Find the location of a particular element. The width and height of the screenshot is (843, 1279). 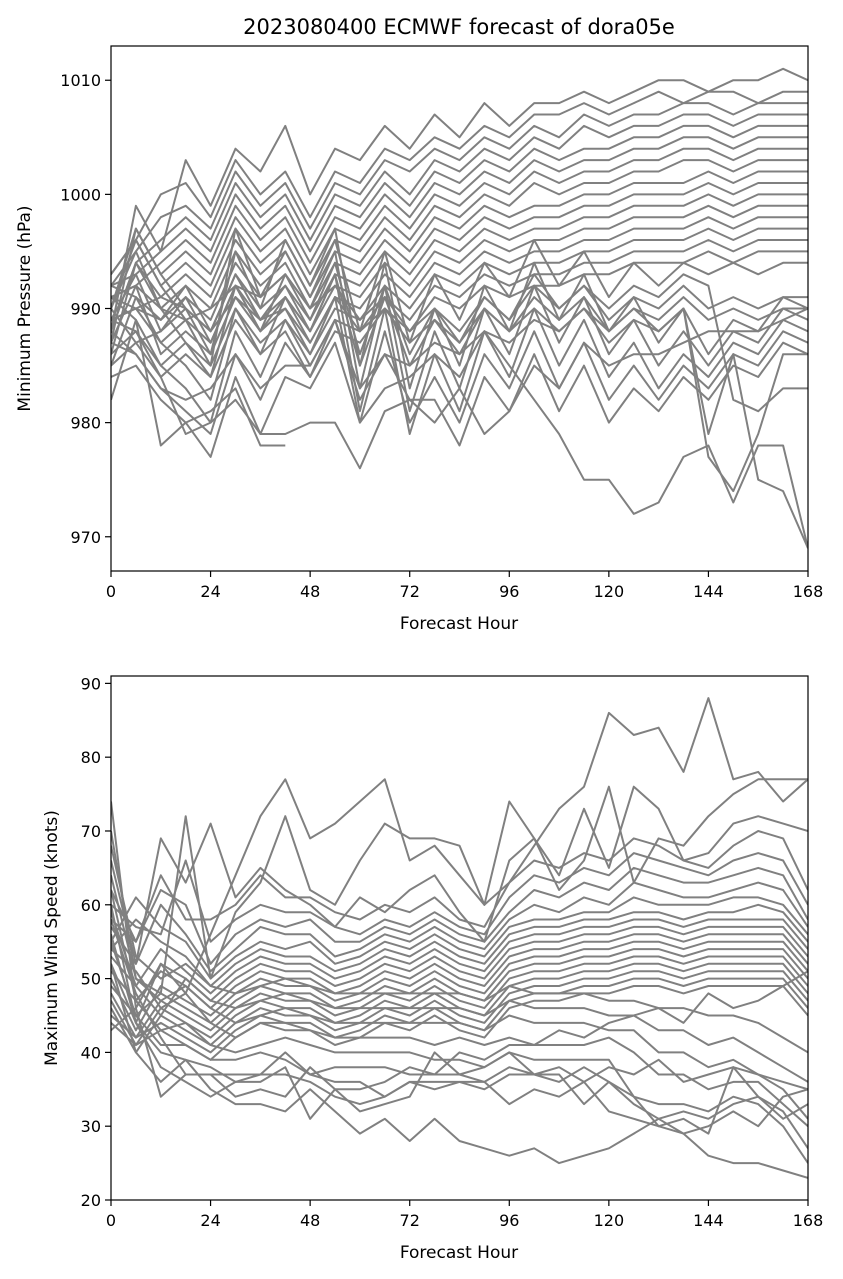

pressure-x-tick-label: 72 is located at coordinates (410, 591).